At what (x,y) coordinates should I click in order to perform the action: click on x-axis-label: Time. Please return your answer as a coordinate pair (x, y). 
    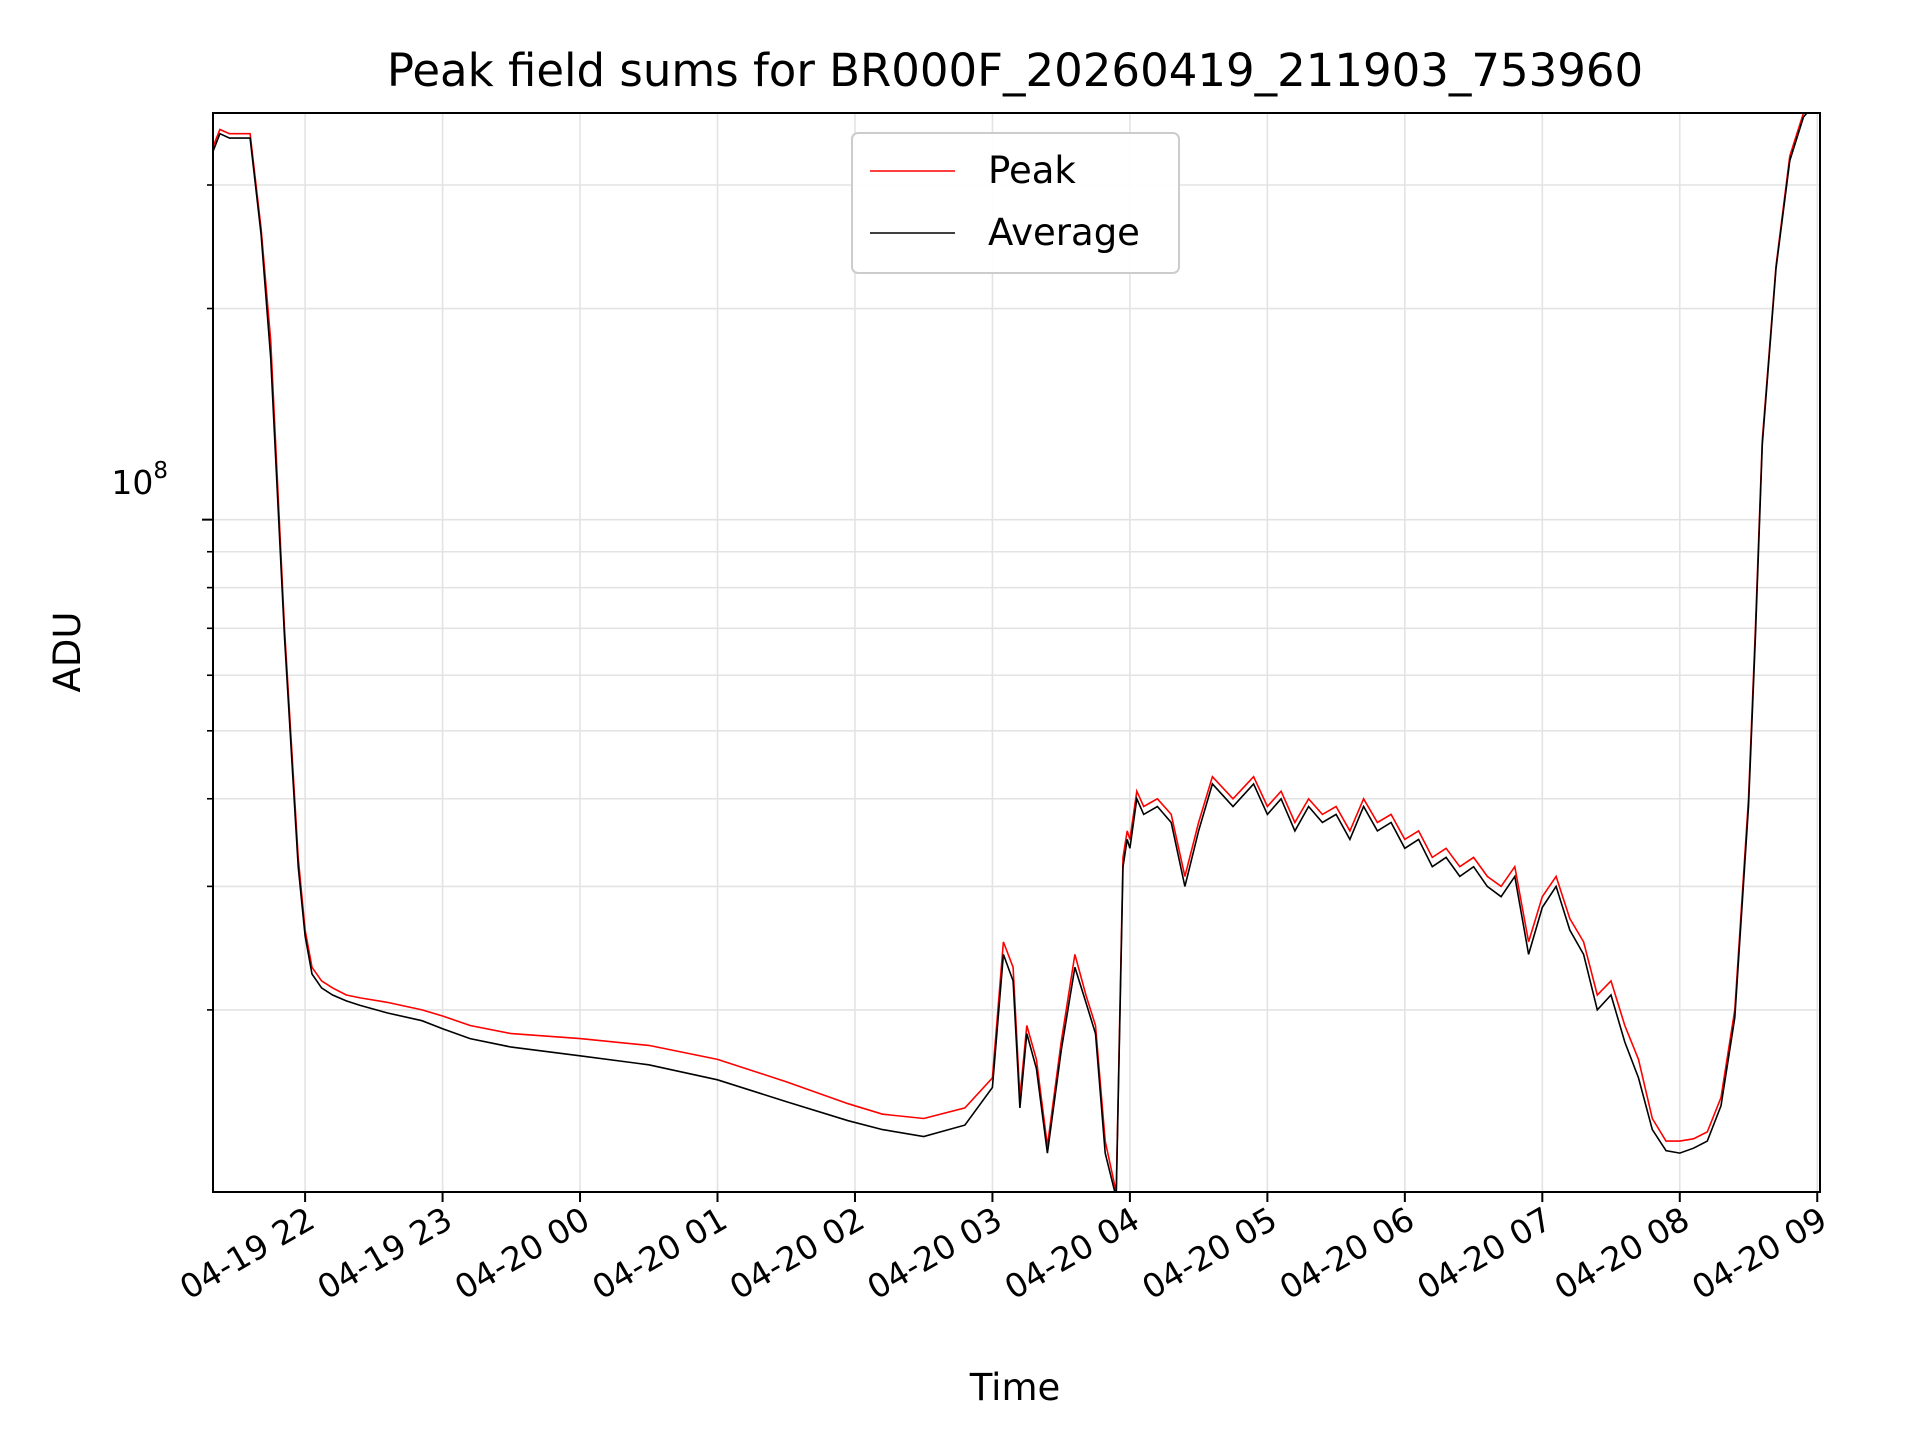
    Looking at the image, I should click on (1015, 1387).